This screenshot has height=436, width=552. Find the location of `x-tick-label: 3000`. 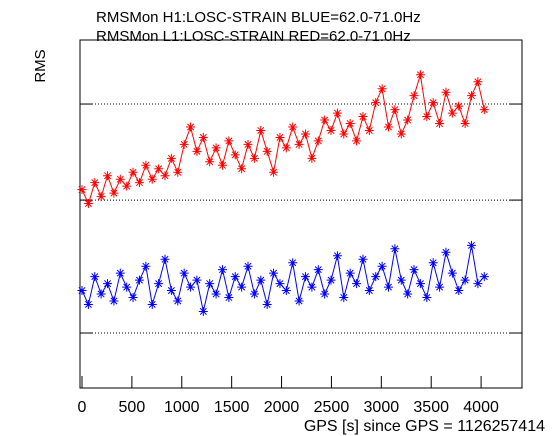

x-tick-label: 3000 is located at coordinates (382, 407).